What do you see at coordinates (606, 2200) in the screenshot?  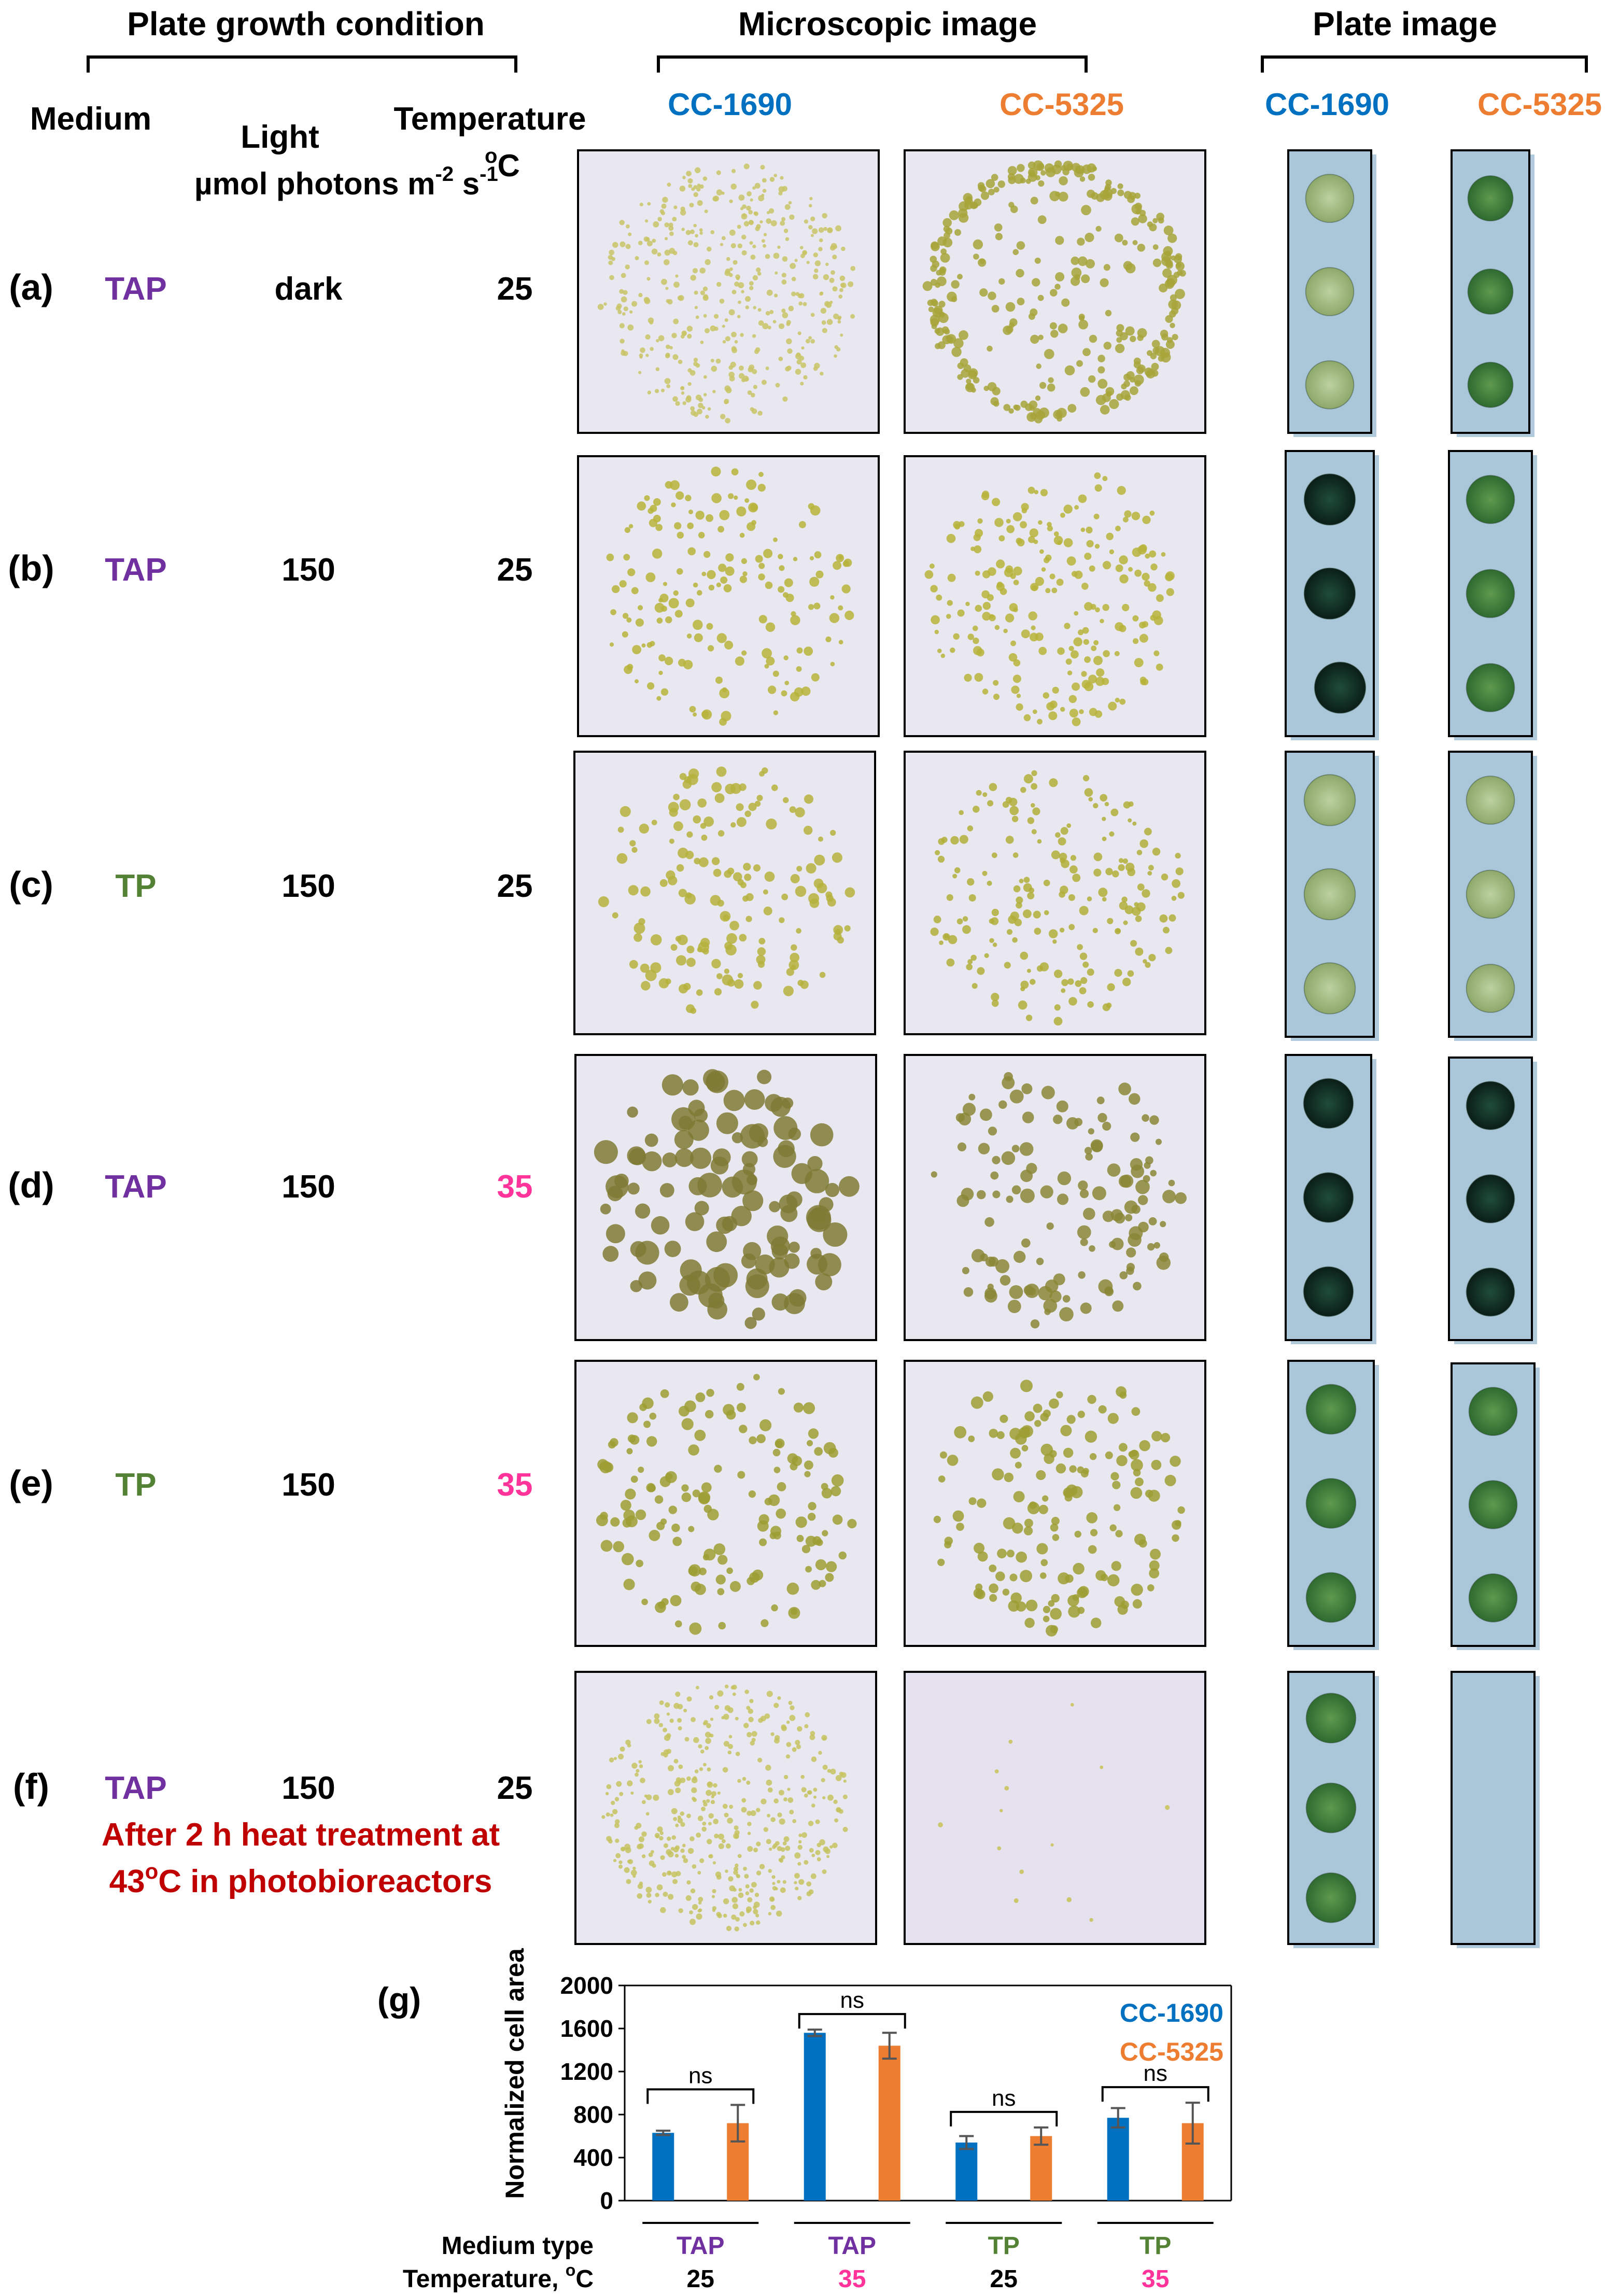 I see `y-tick-label: 0` at bounding box center [606, 2200].